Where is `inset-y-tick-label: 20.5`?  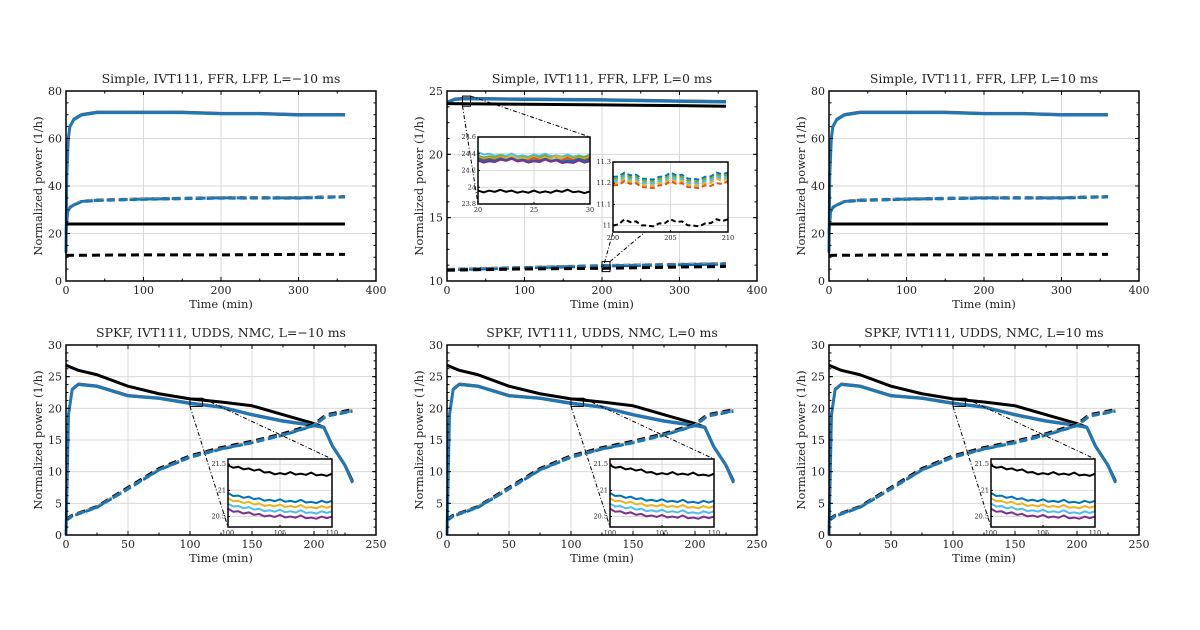
inset-y-tick-label: 20.5 is located at coordinates (982, 517).